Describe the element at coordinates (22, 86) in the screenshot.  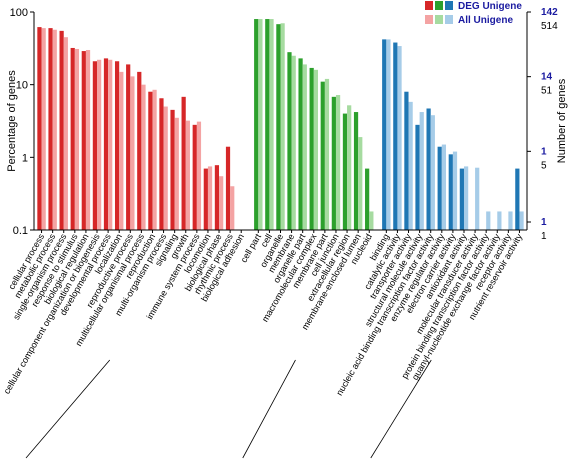
I see `y-tick-label: 10` at that location.